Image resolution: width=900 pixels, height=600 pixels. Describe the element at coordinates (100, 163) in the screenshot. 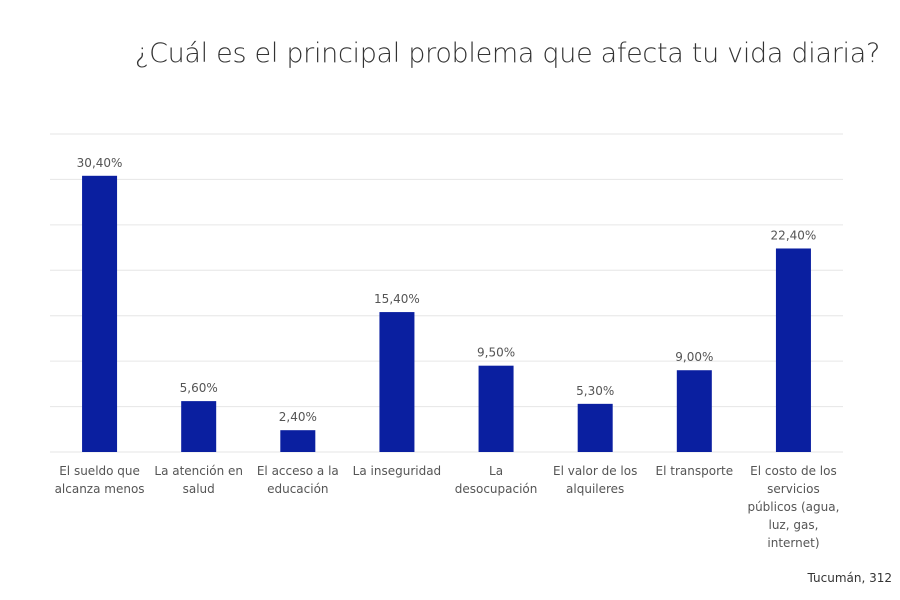

I see `data-label: 30,40%` at that location.